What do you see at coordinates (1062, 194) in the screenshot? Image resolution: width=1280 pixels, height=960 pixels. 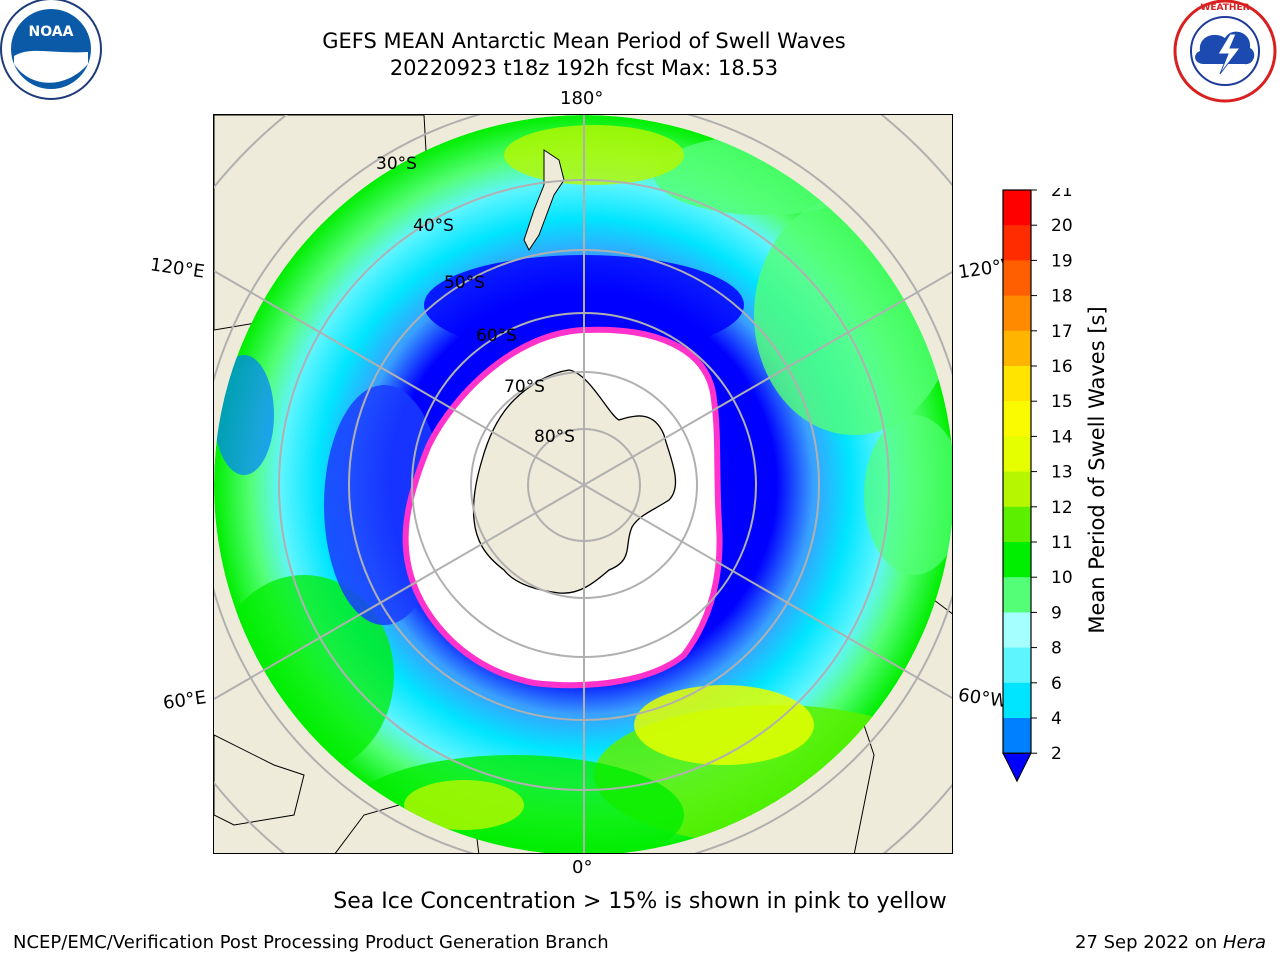 I see `colorbar-tick-label: 21` at bounding box center [1062, 194].